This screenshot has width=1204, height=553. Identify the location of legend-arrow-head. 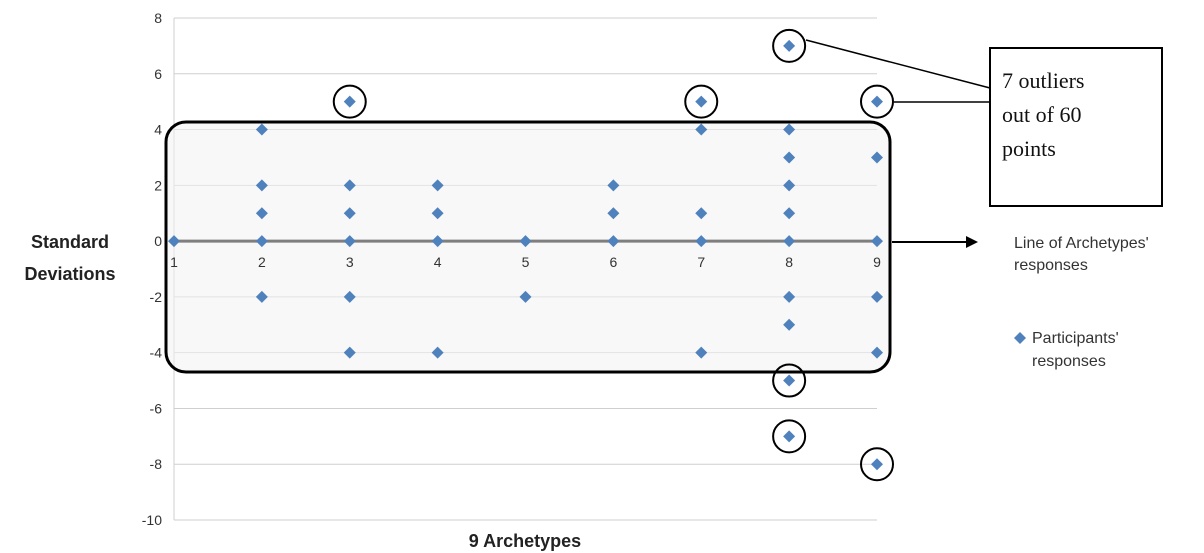
(972, 242).